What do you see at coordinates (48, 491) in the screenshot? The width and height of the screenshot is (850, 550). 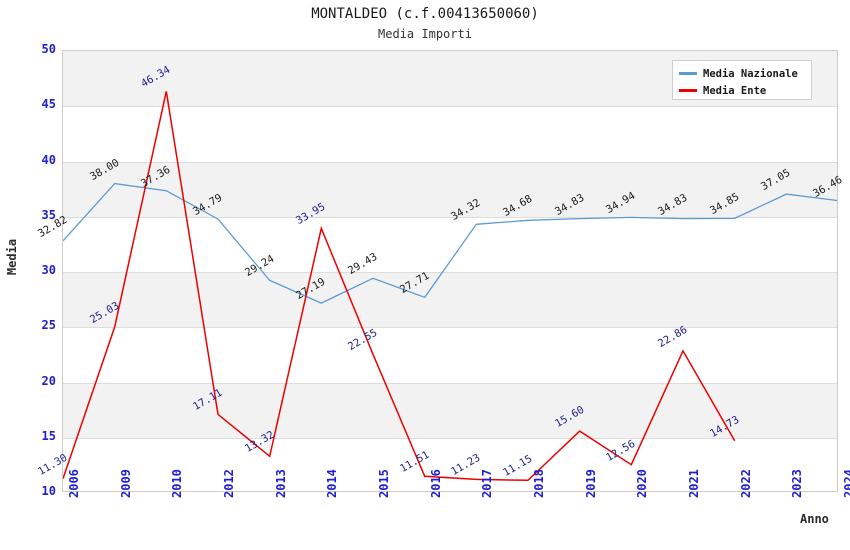 I see `y-tick-label: 10` at bounding box center [48, 491].